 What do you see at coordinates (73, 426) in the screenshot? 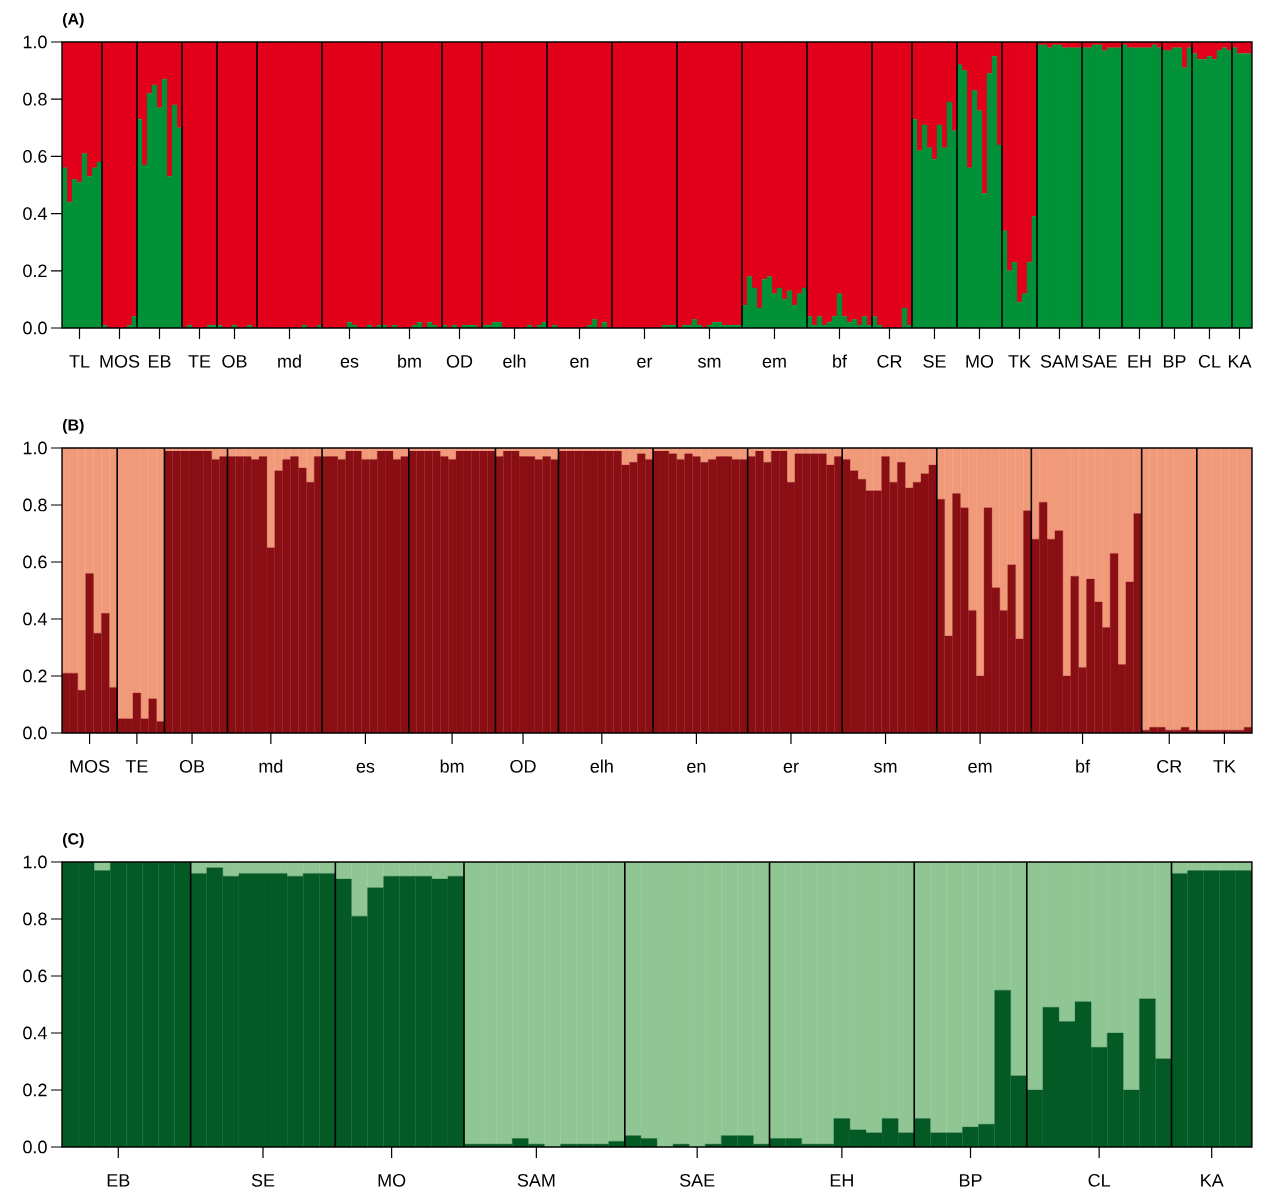
I see `chart-title: (B)` at bounding box center [73, 426].